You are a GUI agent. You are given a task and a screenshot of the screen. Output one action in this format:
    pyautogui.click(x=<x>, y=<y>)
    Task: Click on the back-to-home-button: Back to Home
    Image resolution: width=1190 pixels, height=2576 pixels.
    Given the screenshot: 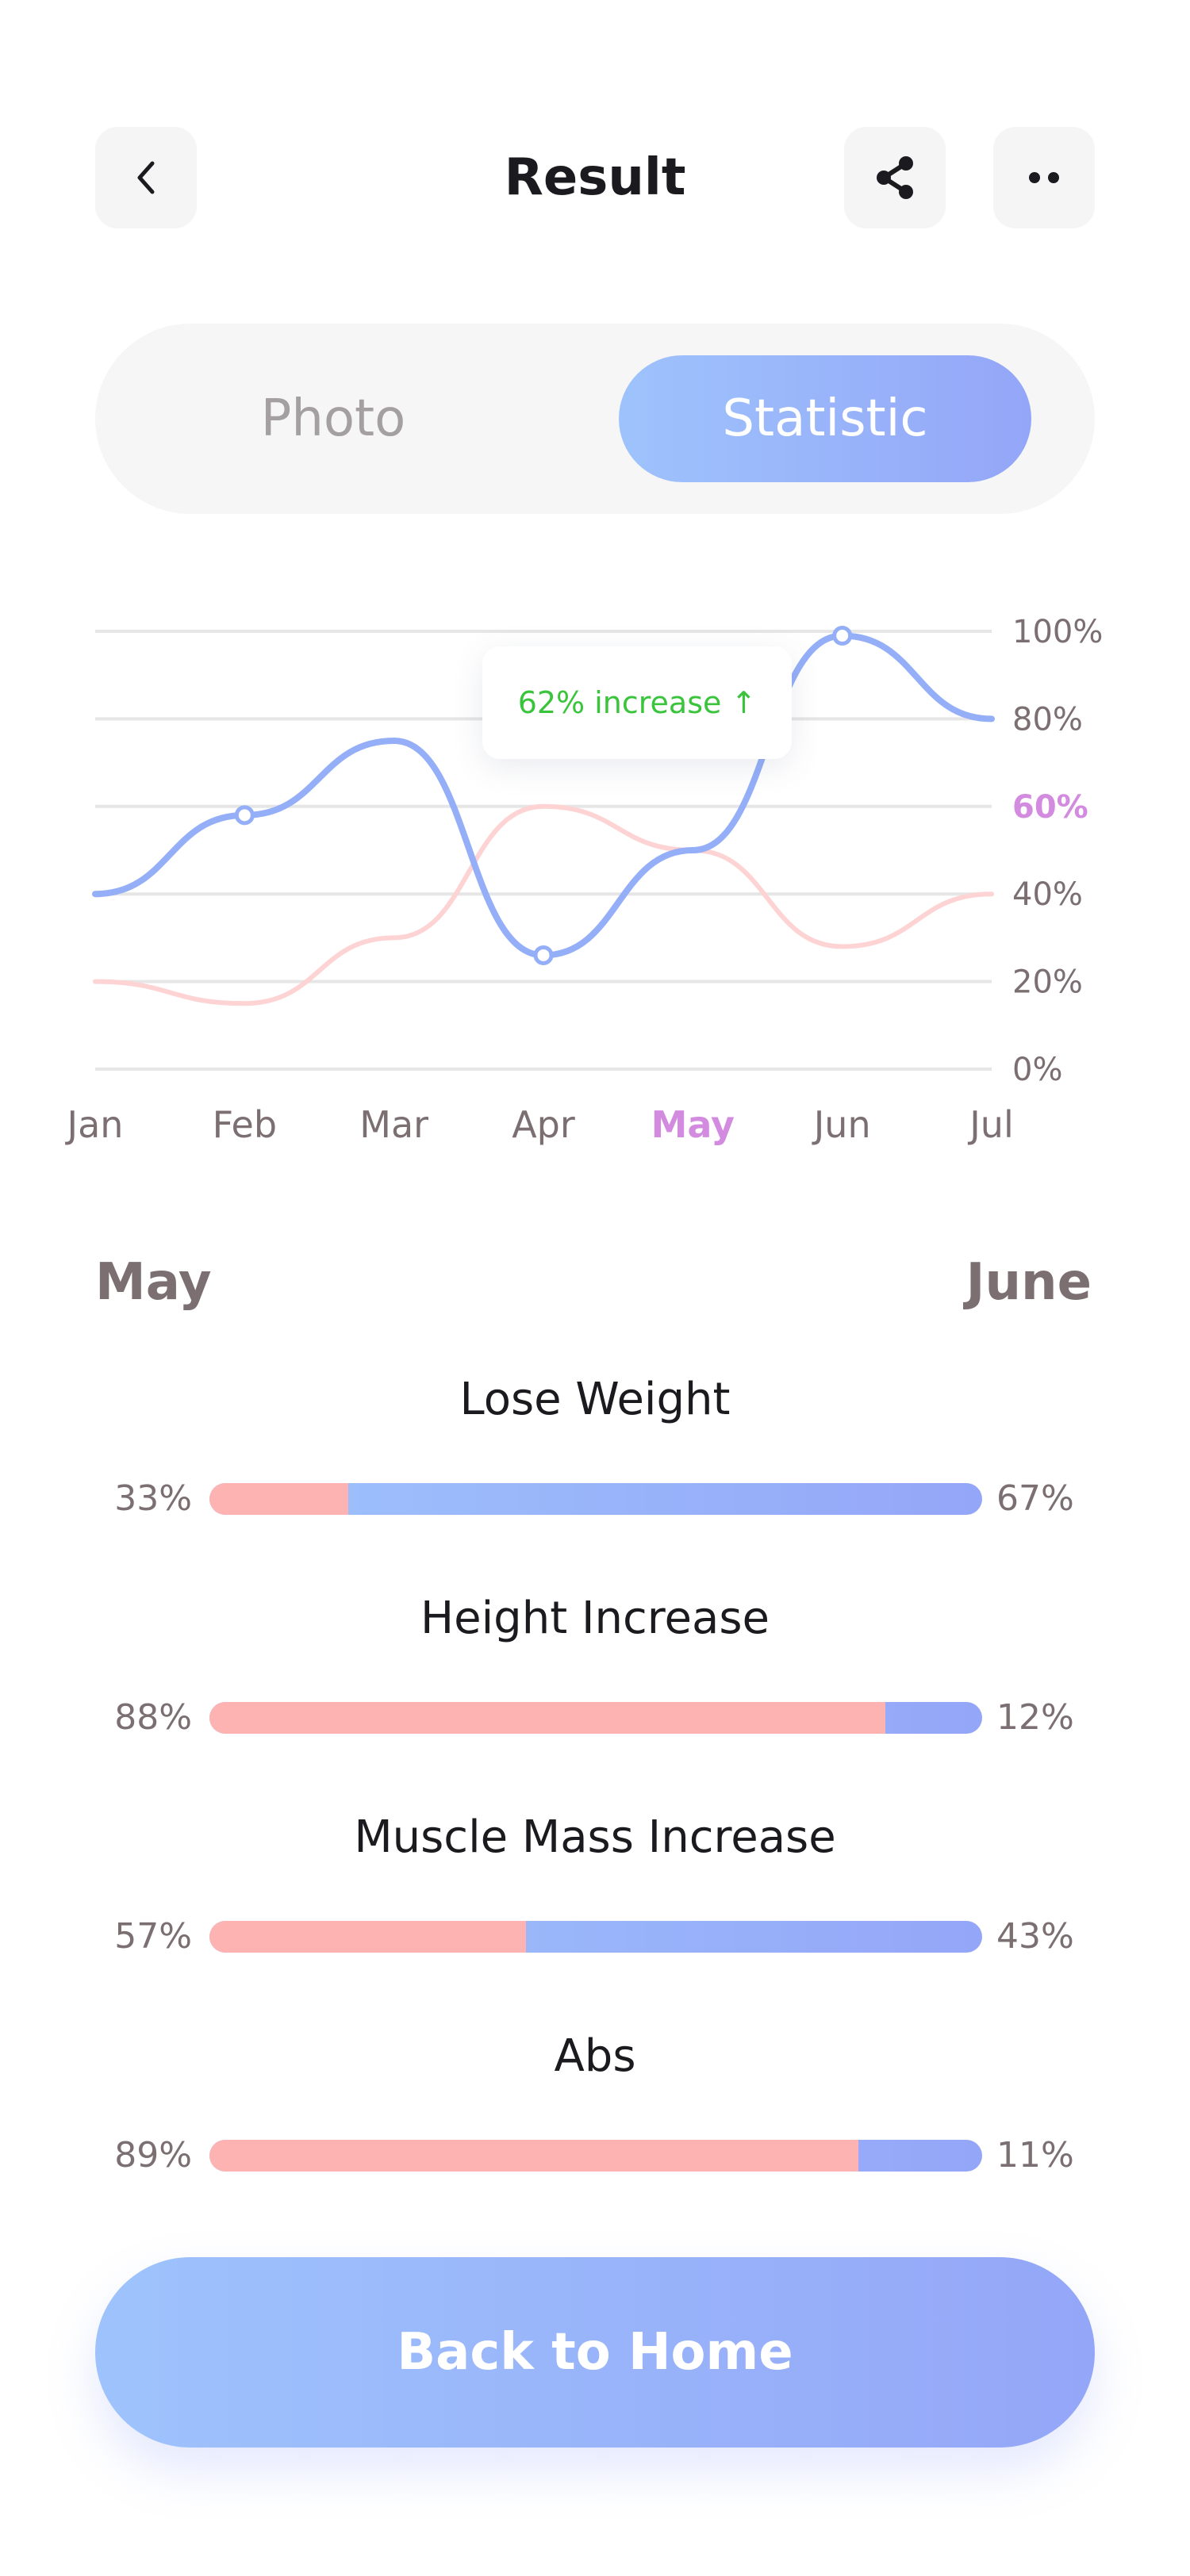 What is the action you would take?
    pyautogui.click(x=595, y=2352)
    